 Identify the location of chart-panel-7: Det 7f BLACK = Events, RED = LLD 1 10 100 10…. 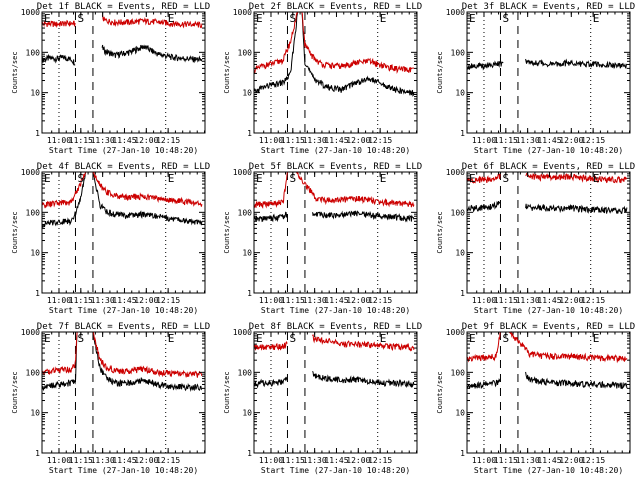
(110, 398).